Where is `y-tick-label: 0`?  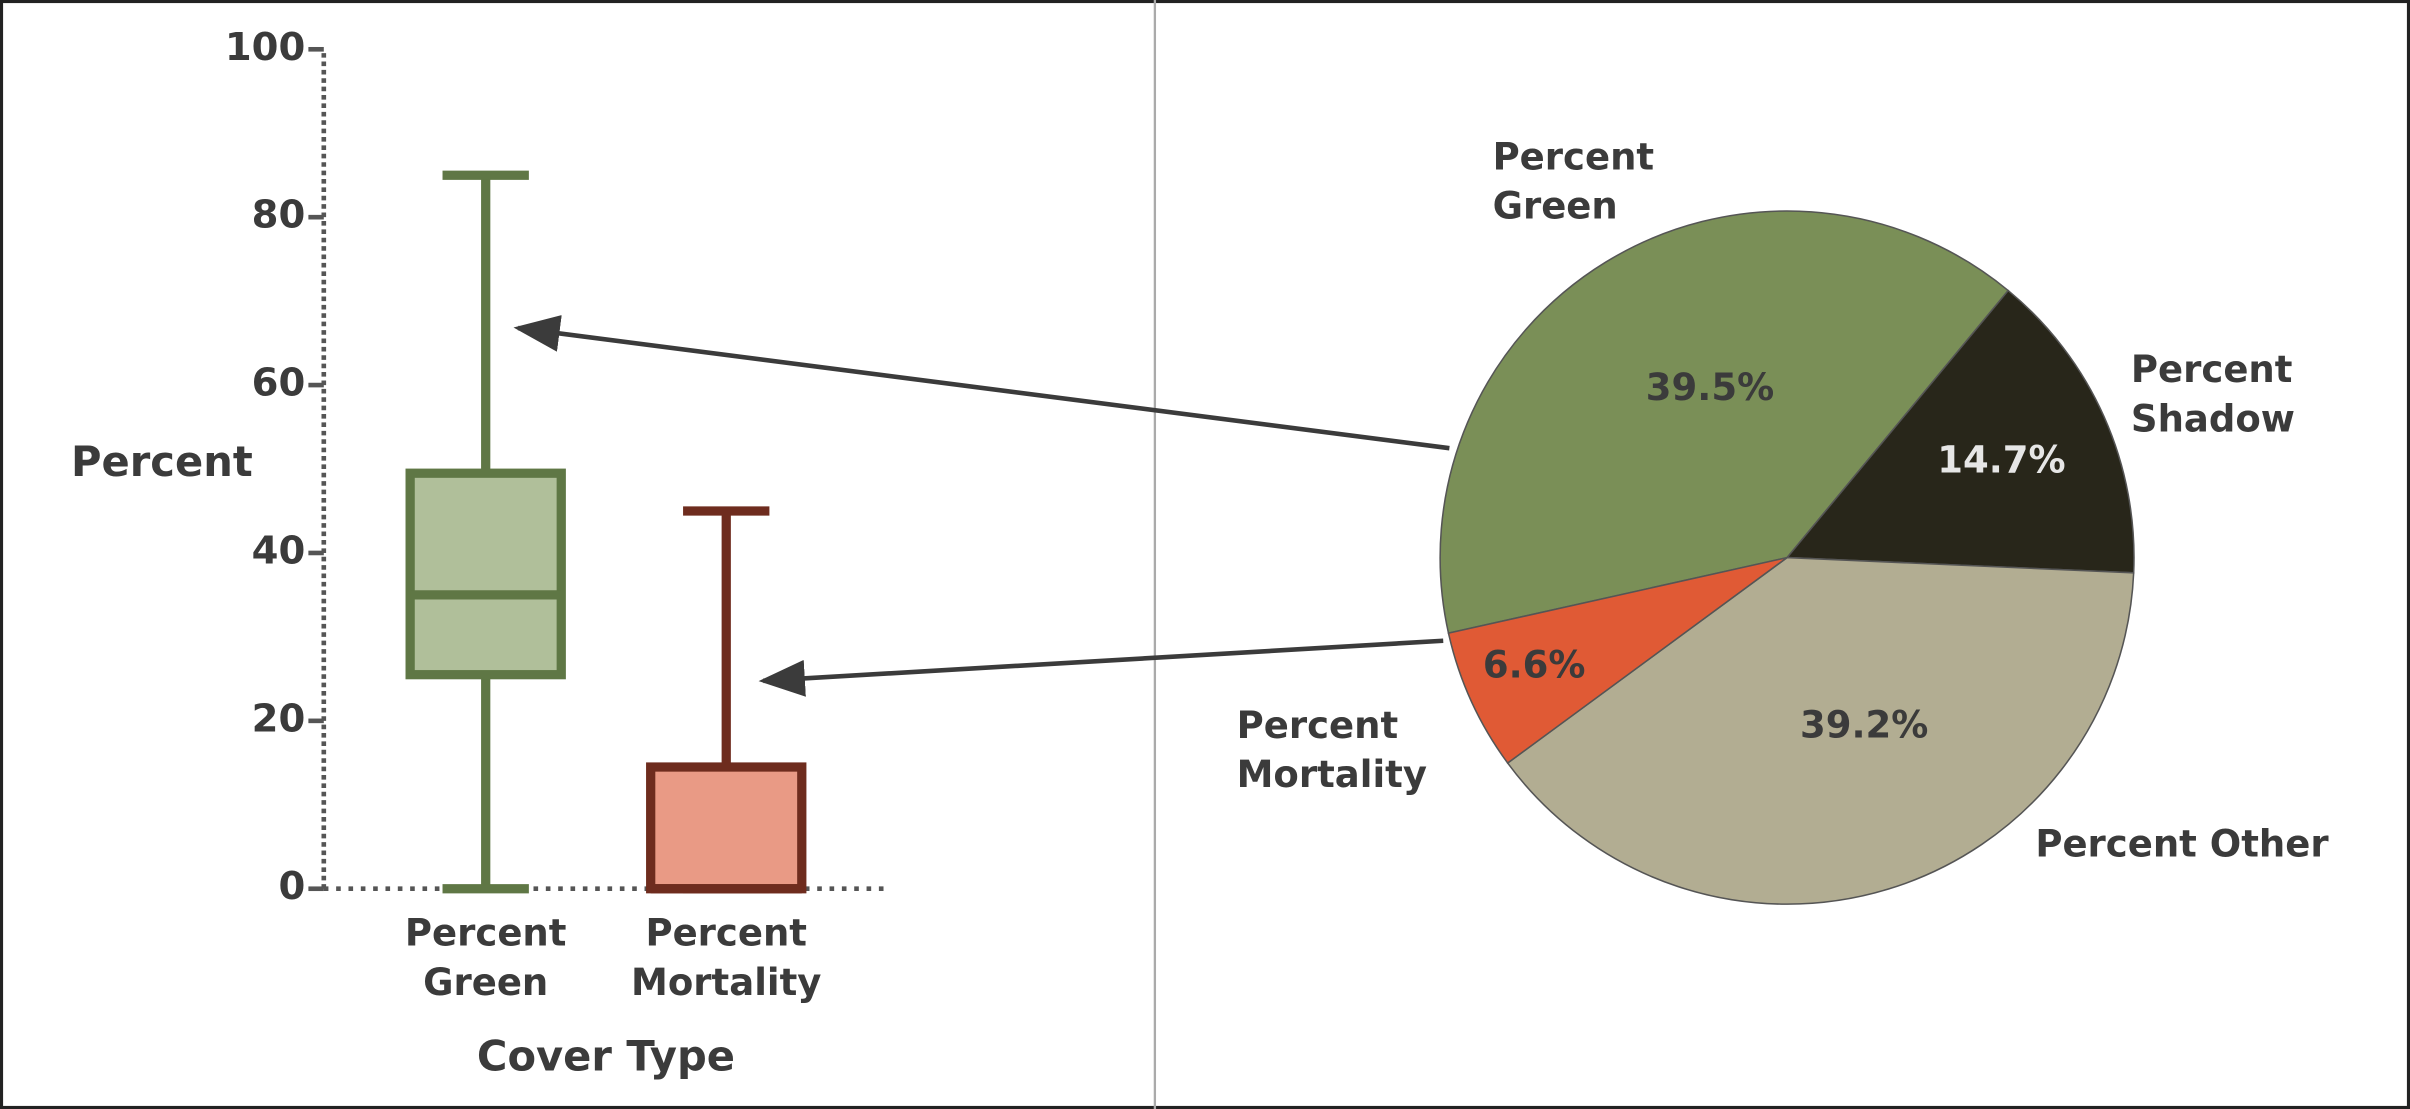 y-tick-label: 0 is located at coordinates (291, 886).